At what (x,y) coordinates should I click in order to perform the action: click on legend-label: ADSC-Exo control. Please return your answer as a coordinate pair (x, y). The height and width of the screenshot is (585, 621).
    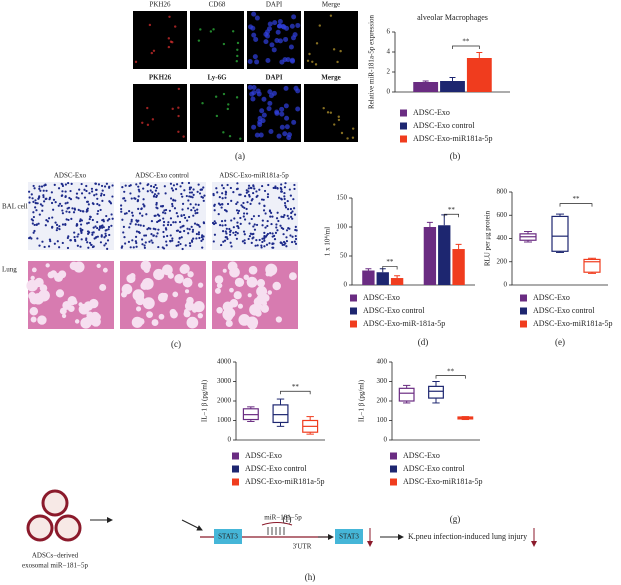
    Looking at the image, I should click on (434, 468).